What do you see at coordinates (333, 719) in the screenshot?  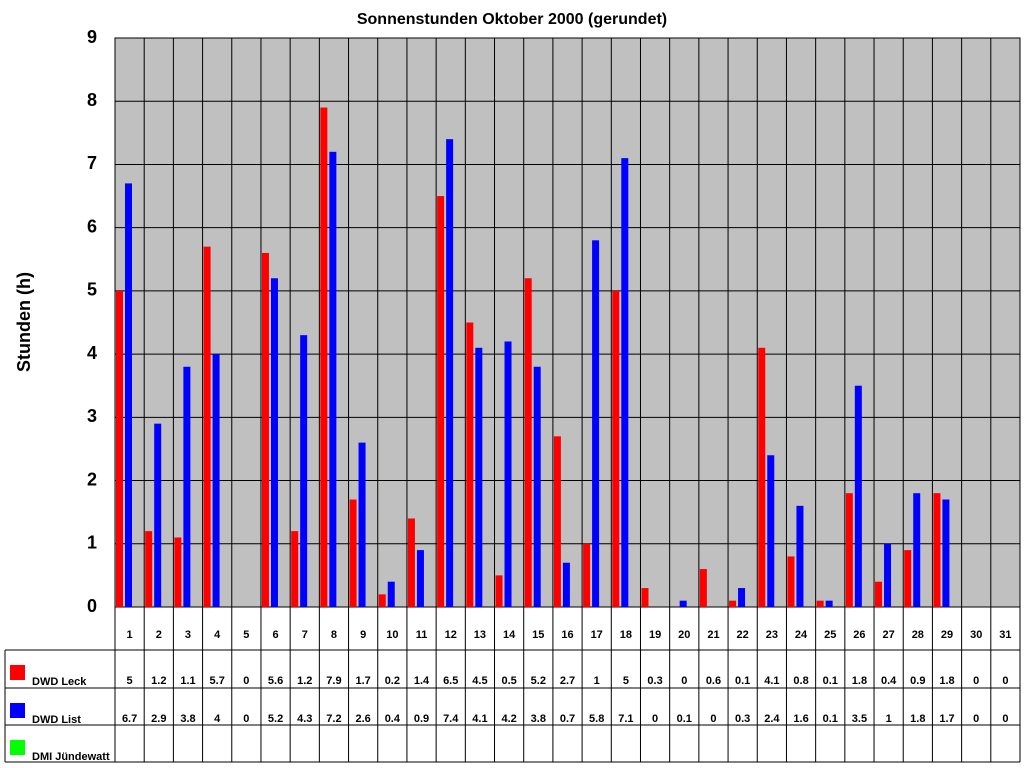 I see `table-value: 7.2` at bounding box center [333, 719].